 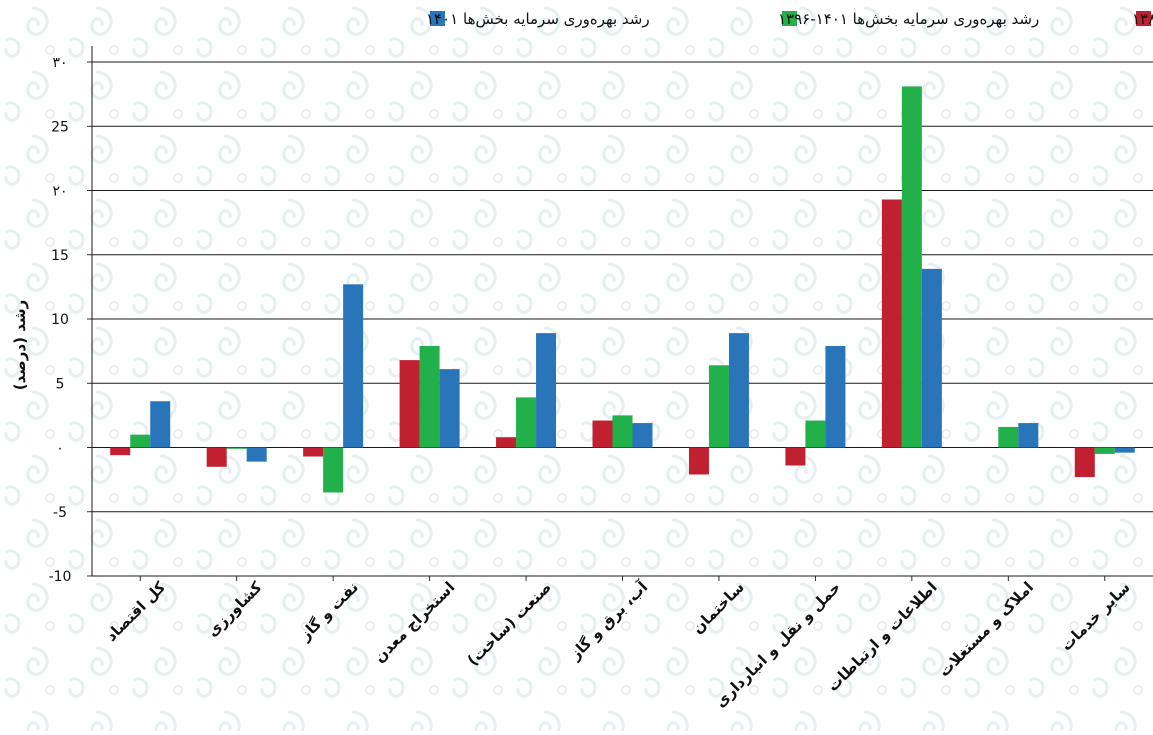 I want to click on y-tick-label: -10, so click(x=60, y=577).